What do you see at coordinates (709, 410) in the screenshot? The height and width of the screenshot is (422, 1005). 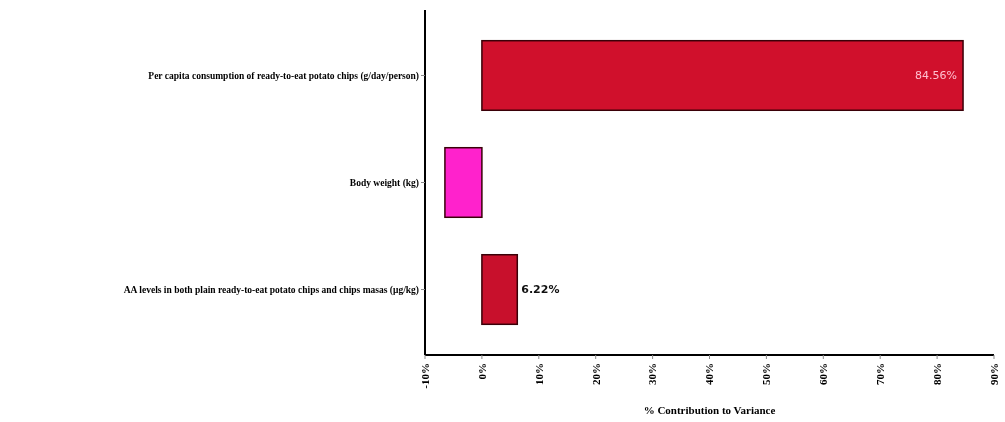 I see `x-axis-title: % Contribution to Variance` at bounding box center [709, 410].